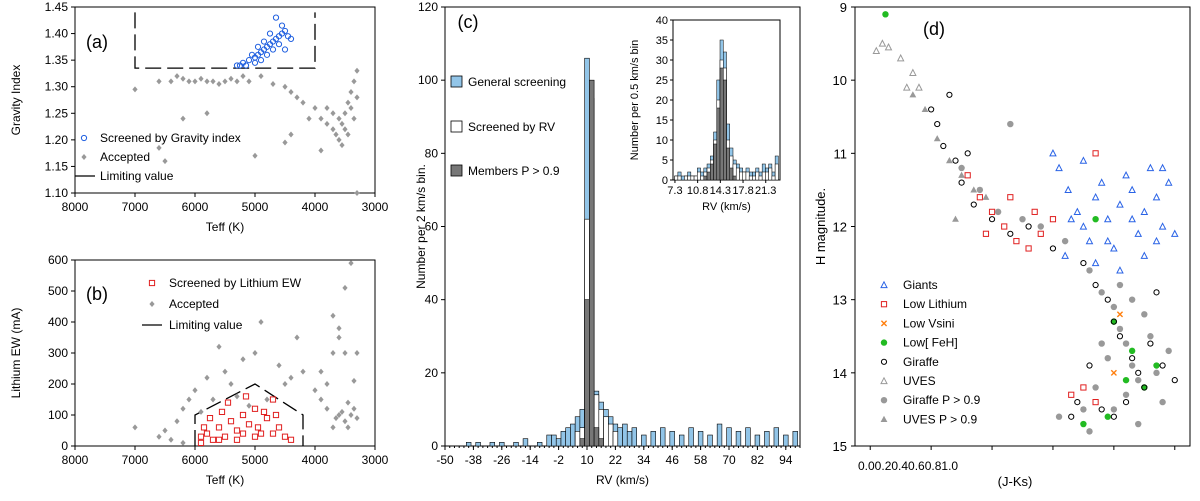 This screenshot has height=501, width=1200. I want to click on panel-b-xtick-label: 5000, so click(255, 460).